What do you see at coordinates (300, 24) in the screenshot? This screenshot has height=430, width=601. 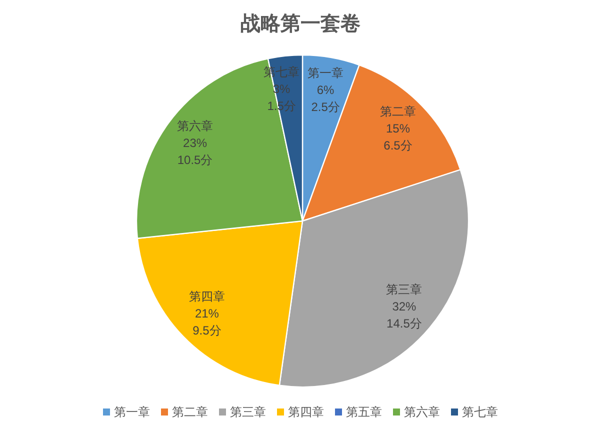 I see `title: 战略第一套卷` at bounding box center [300, 24].